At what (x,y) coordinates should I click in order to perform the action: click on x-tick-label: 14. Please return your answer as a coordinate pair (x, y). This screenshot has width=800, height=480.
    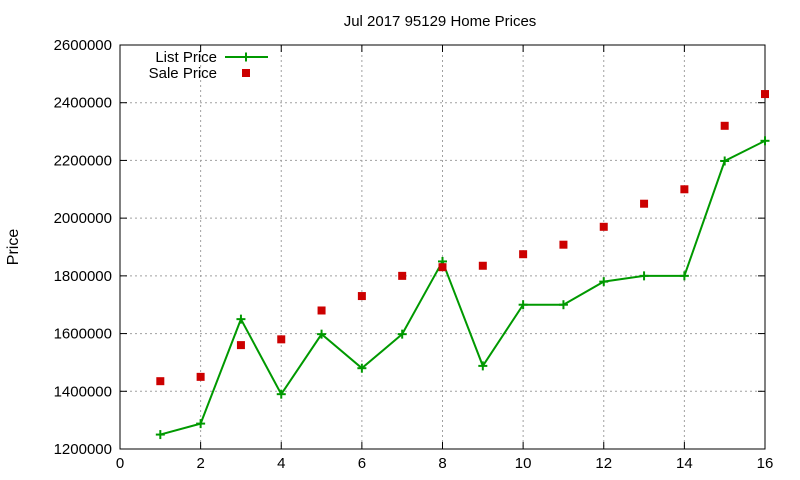
    Looking at the image, I should click on (684, 463).